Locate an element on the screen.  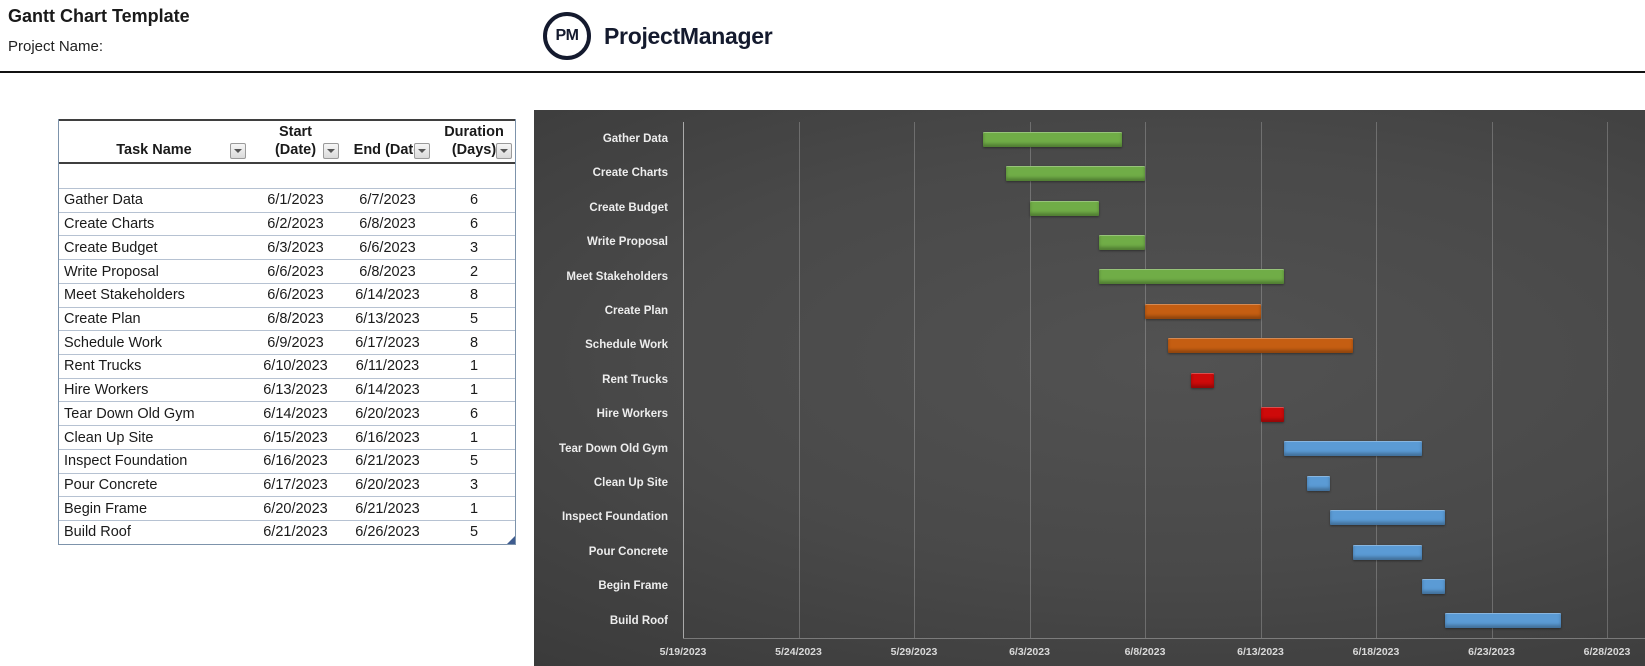
cell-task-name: Create Budget is located at coordinates (111, 247).